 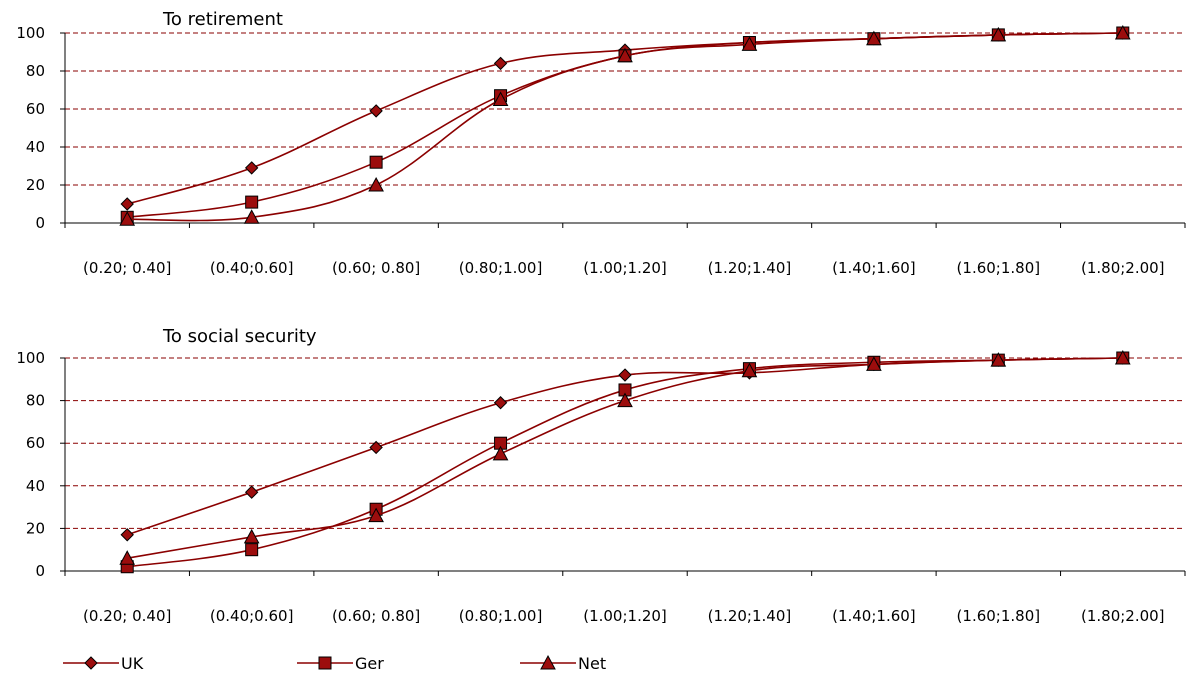 What do you see at coordinates (369, 663) in the screenshot?
I see `legend-label-ger: Ger` at bounding box center [369, 663].